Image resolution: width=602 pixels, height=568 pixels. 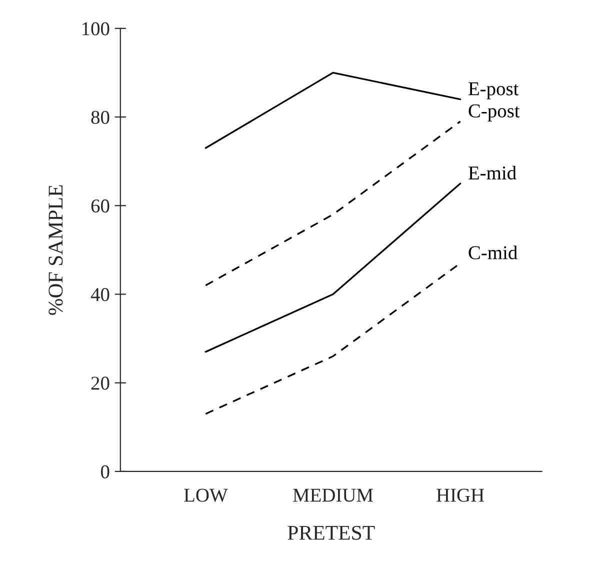 What do you see at coordinates (493, 91) in the screenshot?
I see `series-label: E-post` at bounding box center [493, 91].